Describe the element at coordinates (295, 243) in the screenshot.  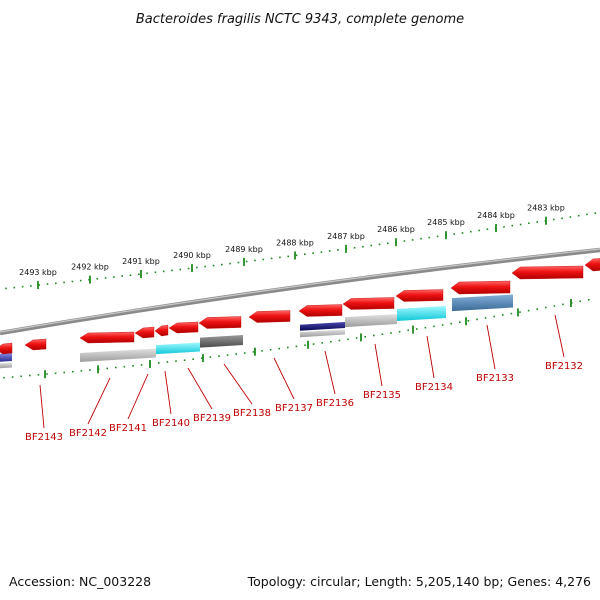
I see `scale-label: 2488 kbp` at that location.